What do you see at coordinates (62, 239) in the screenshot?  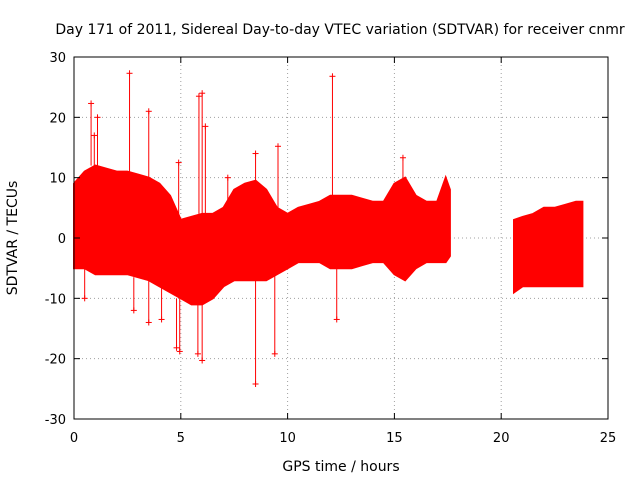 I see `y-tick-label: 0` at bounding box center [62, 239].